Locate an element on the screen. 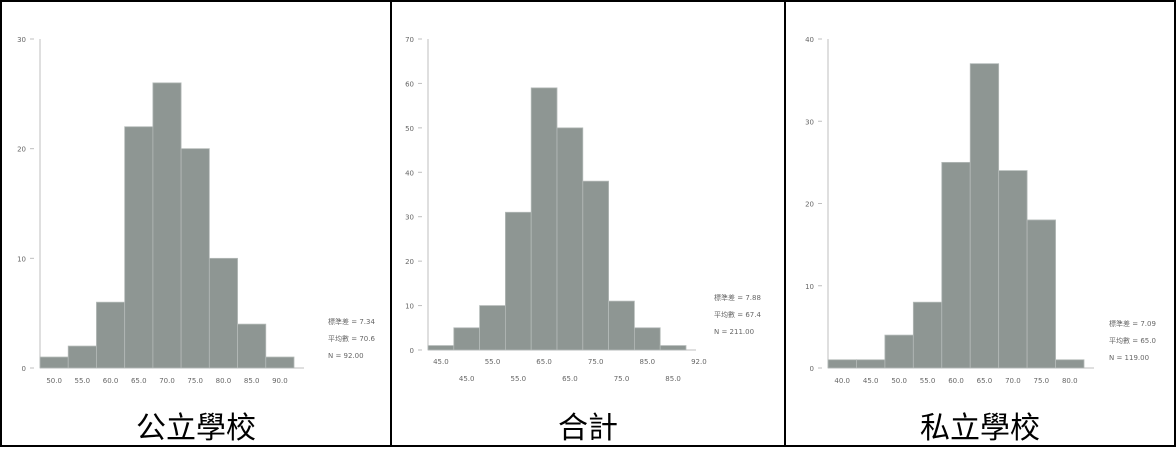  stats-label: 標準差 = 7.34 is located at coordinates (351, 321).